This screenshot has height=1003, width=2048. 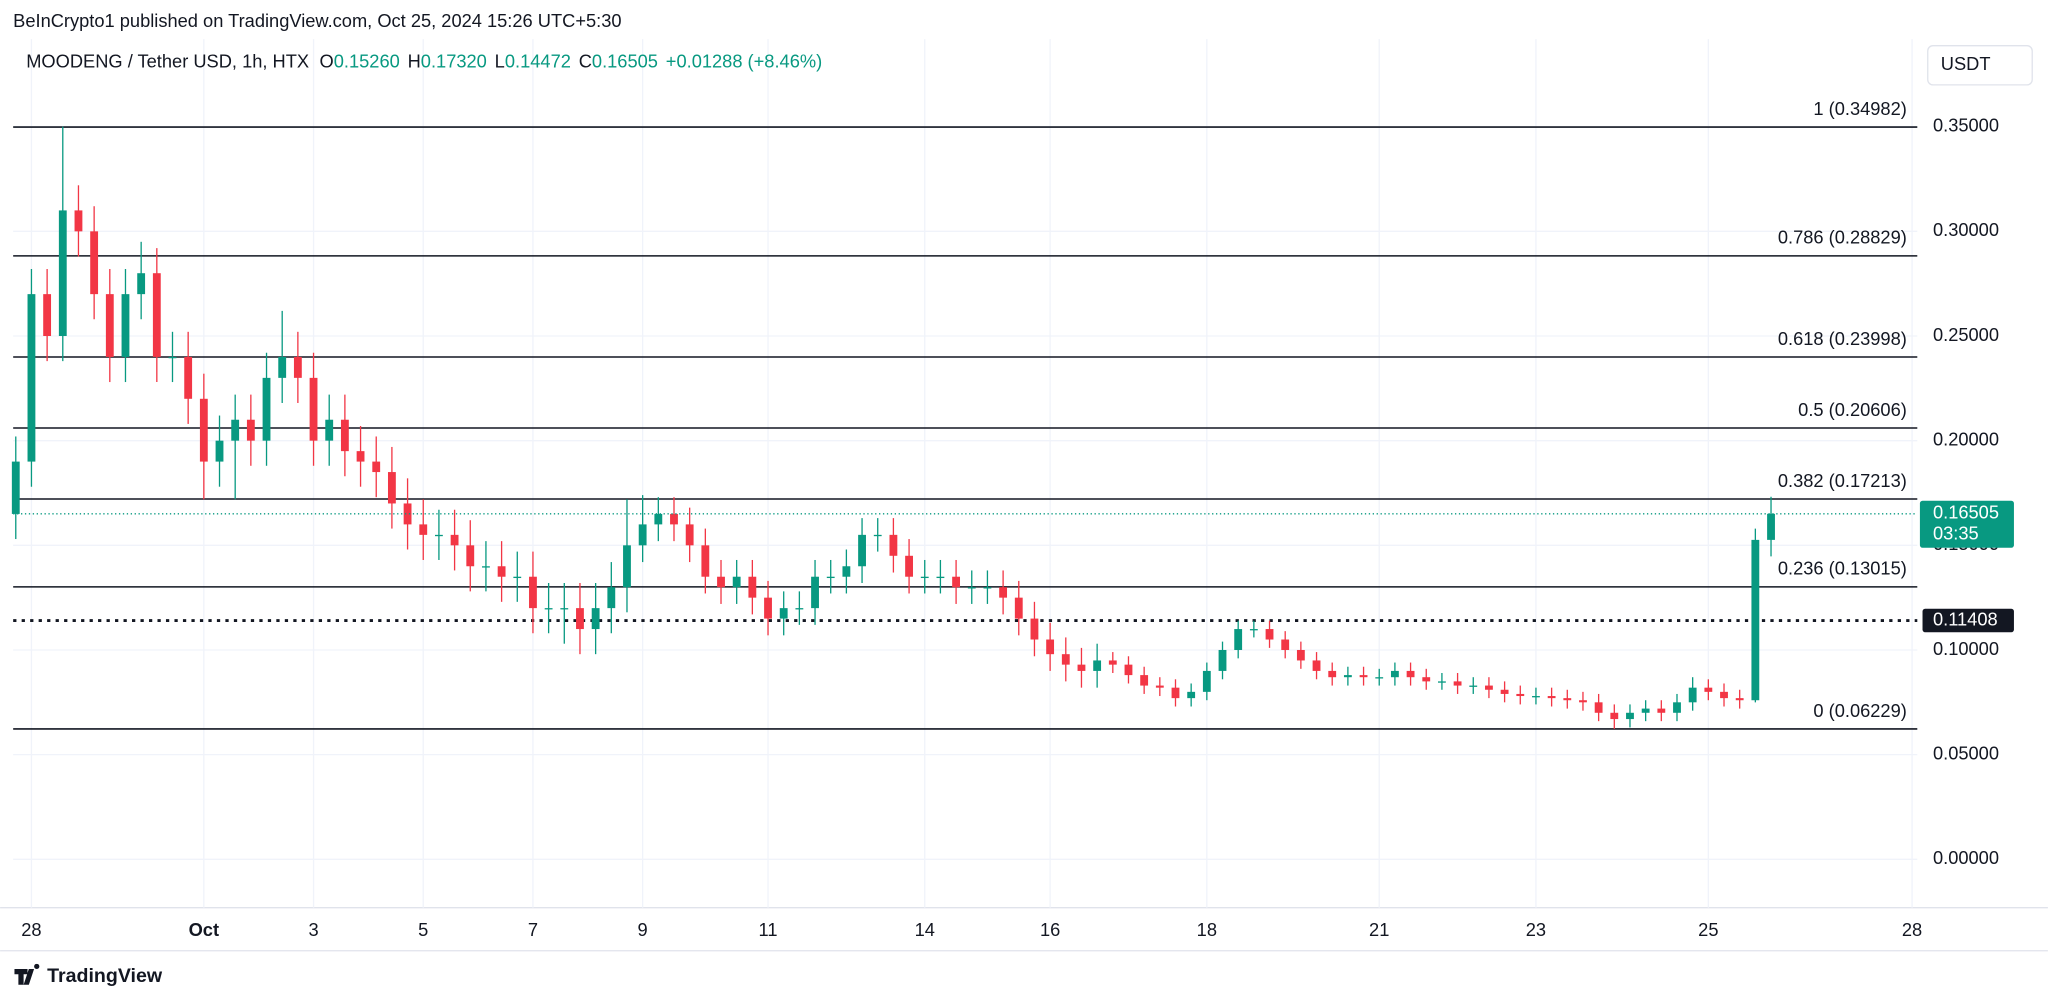 I want to click on legend-key: L, so click(x=500, y=61).